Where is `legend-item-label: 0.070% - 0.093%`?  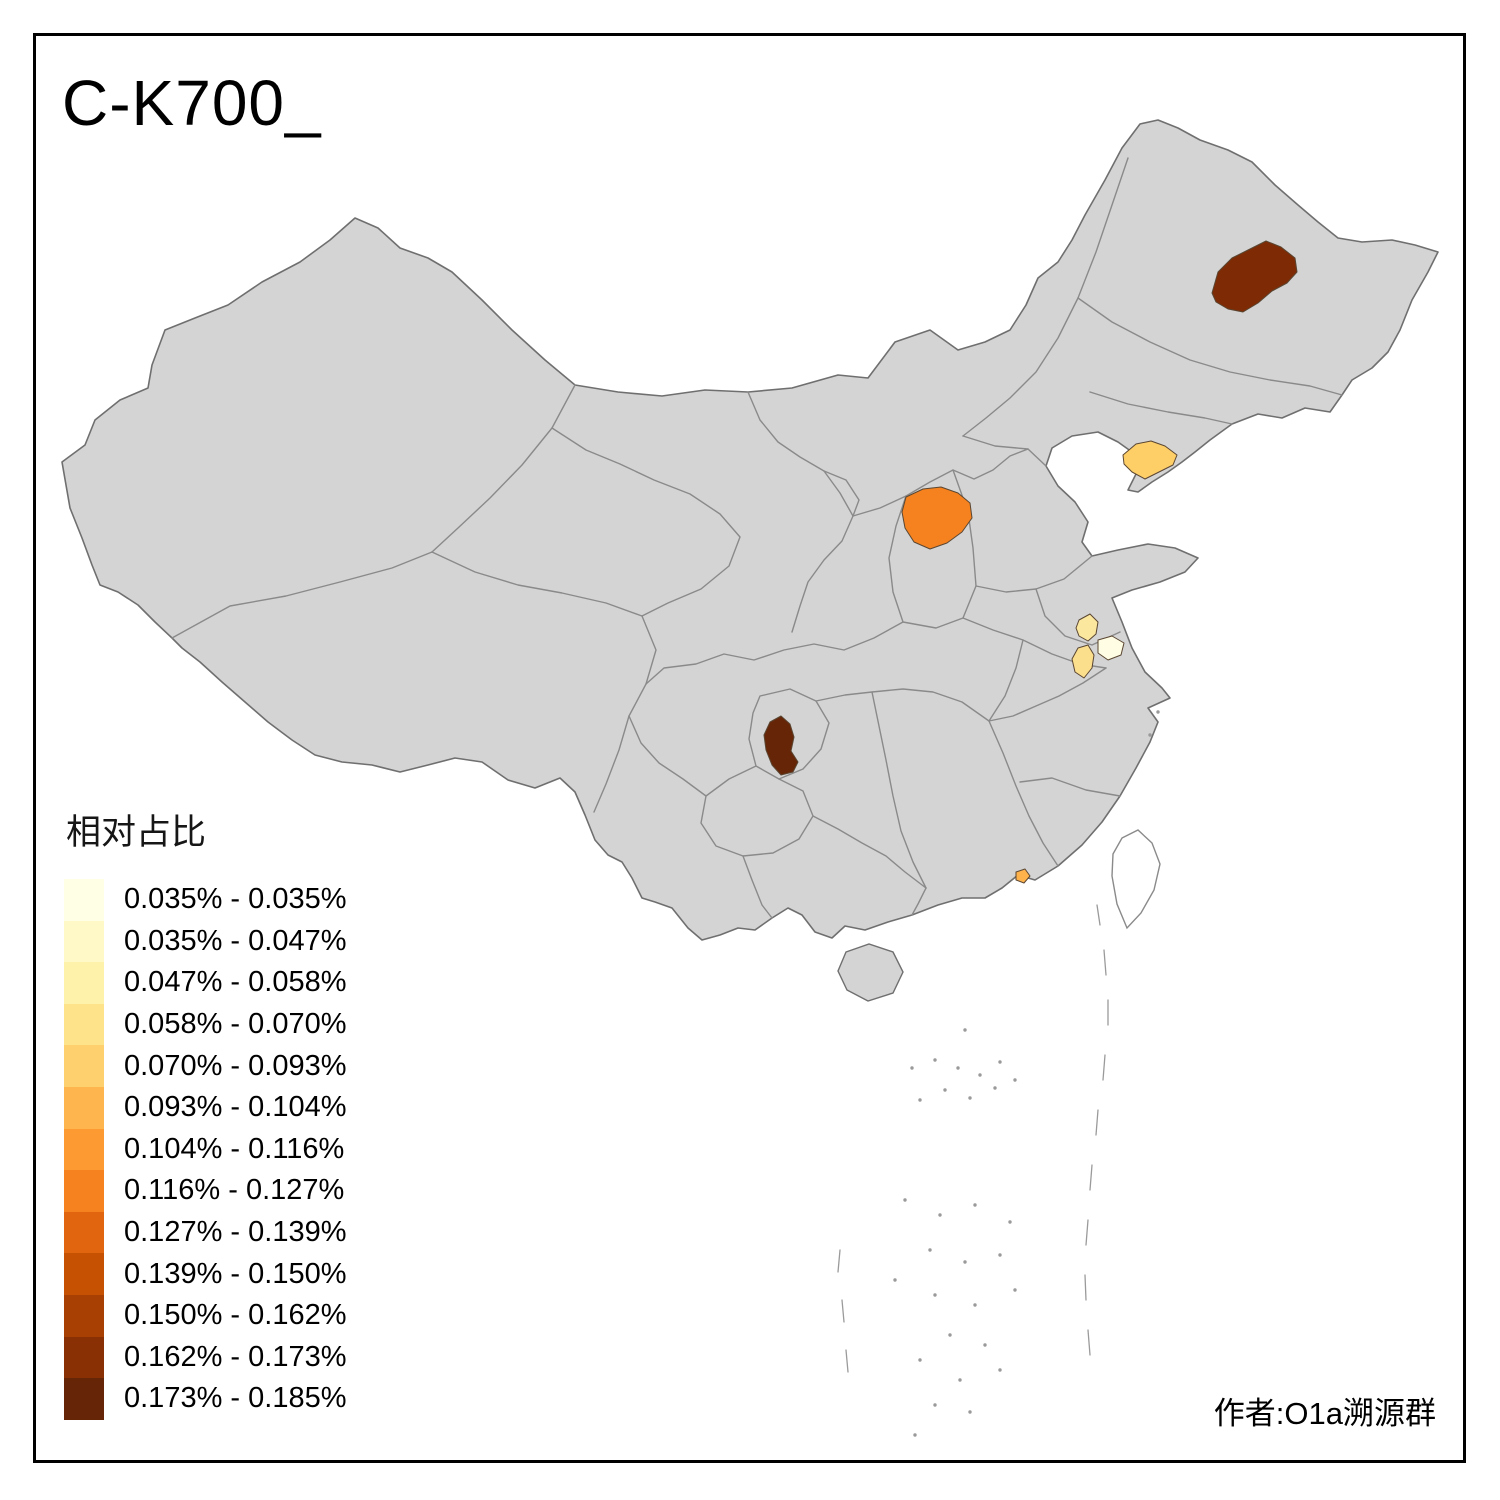
legend-item-label: 0.070% - 0.093% is located at coordinates (235, 1065).